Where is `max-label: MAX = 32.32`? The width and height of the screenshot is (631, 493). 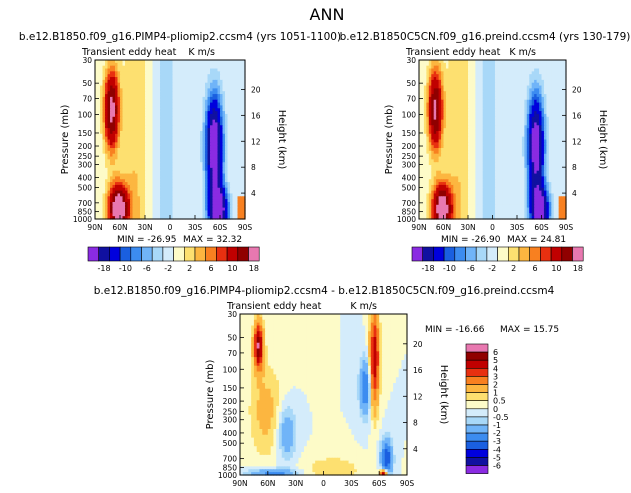 max-label: MAX = 32.32 is located at coordinates (212, 240).